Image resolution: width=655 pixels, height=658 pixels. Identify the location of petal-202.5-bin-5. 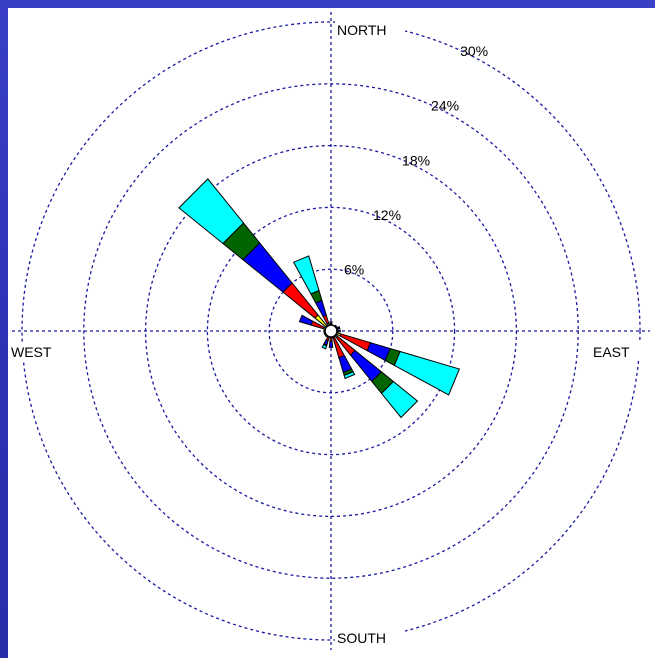
(324, 346).